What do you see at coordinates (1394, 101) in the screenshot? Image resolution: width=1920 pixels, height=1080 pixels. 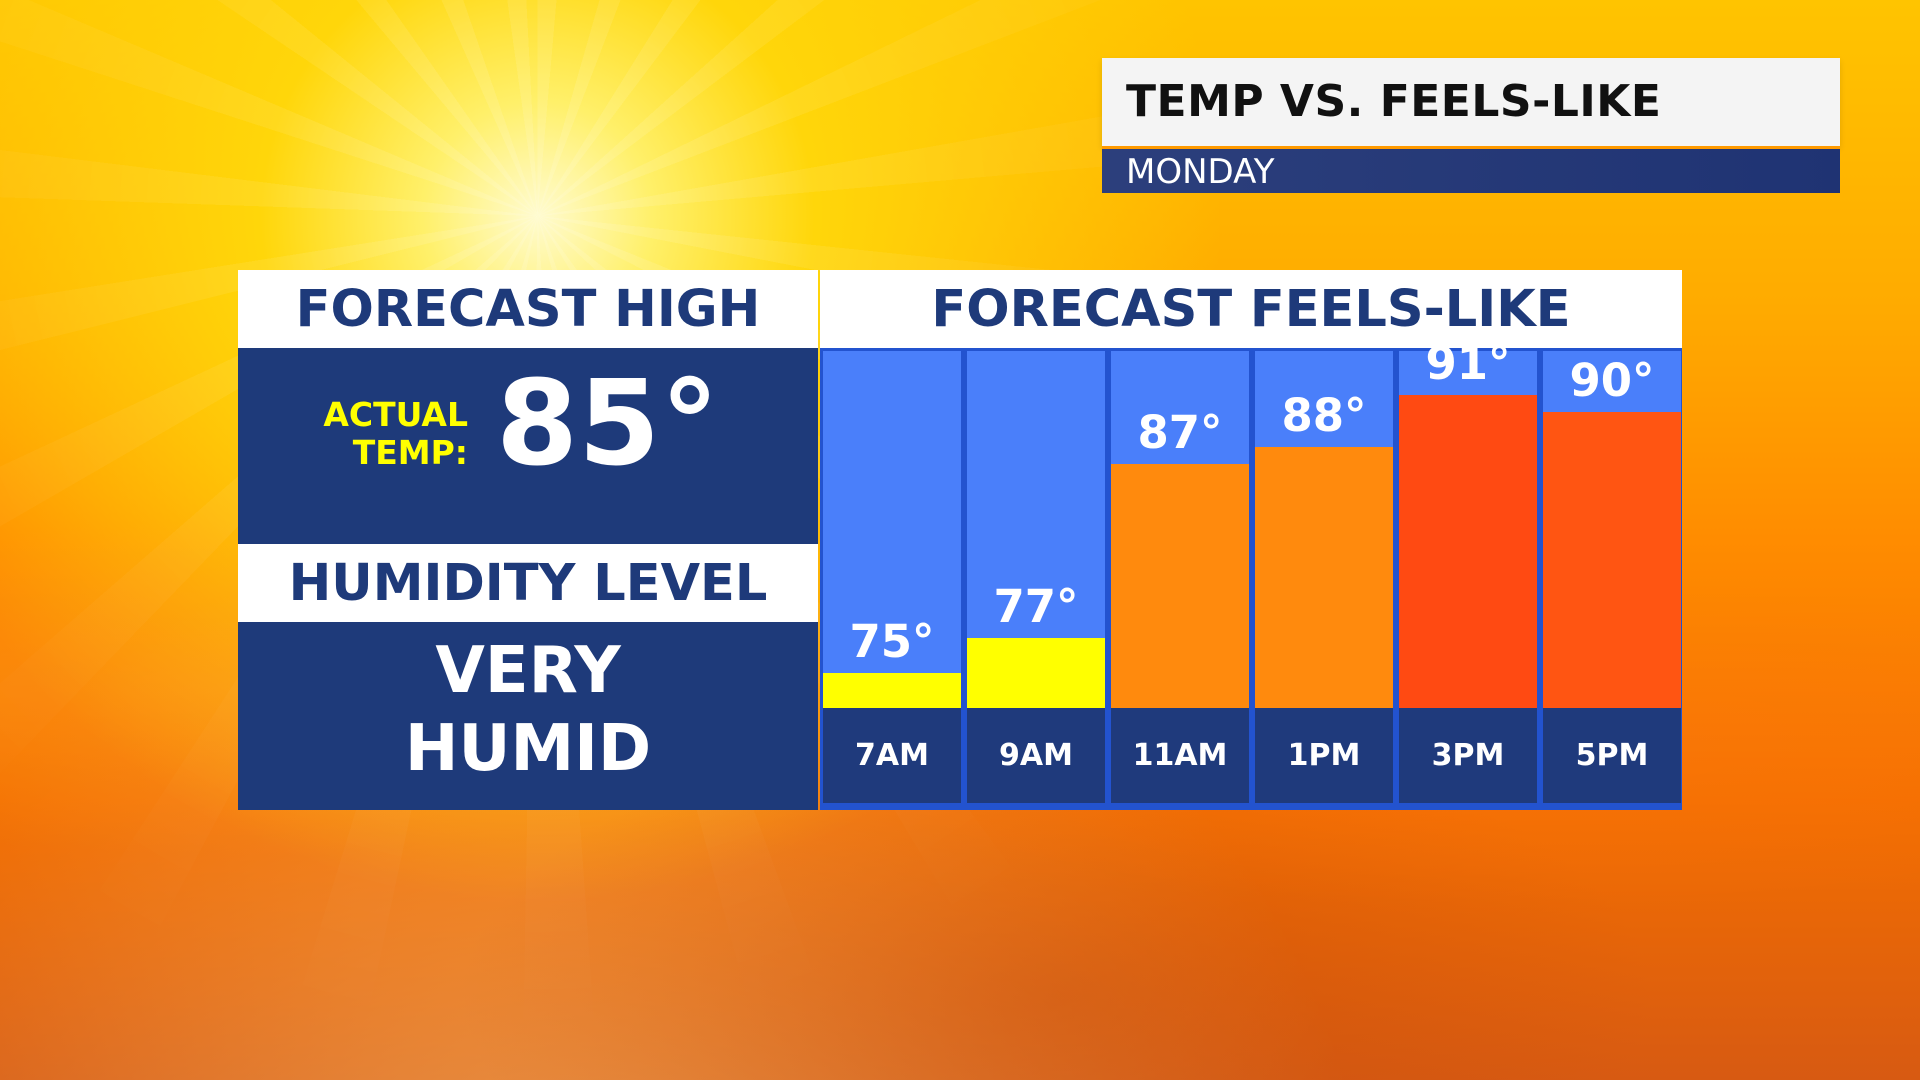 I see `graphic-title: TEMP VS. FEELS-LIKE` at bounding box center [1394, 101].